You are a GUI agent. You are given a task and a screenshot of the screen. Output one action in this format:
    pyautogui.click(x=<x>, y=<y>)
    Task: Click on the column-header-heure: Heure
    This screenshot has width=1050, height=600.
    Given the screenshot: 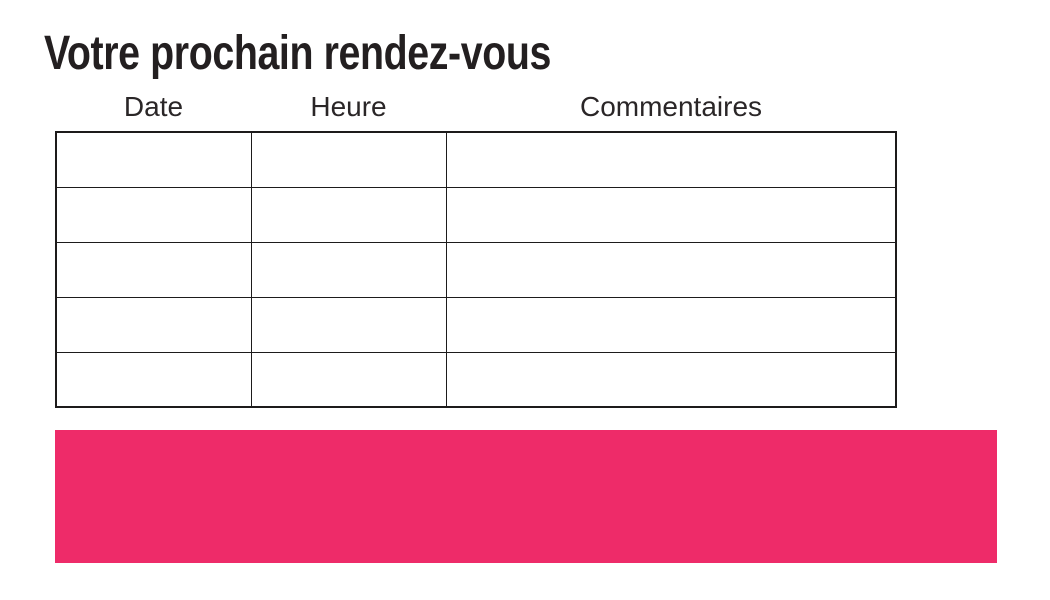 What is the action you would take?
    pyautogui.click(x=348, y=106)
    